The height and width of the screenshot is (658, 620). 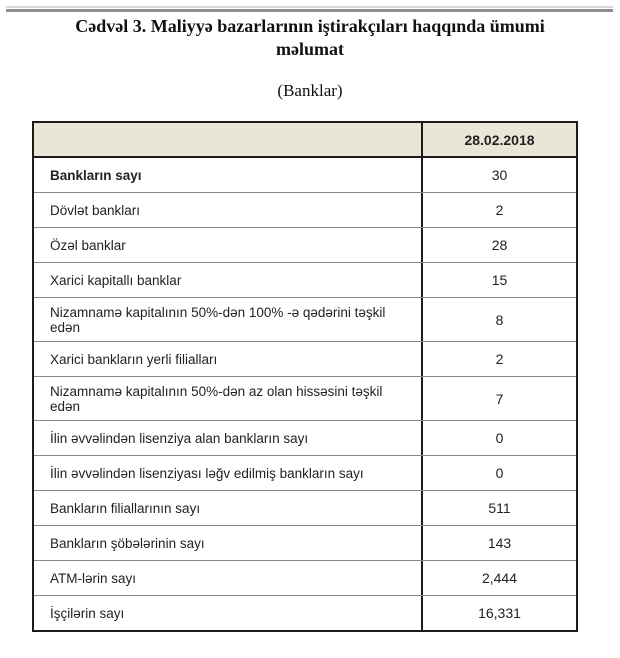 What do you see at coordinates (305, 577) in the screenshot?
I see `table-row: ATM-lərin sayı 2,444` at bounding box center [305, 577].